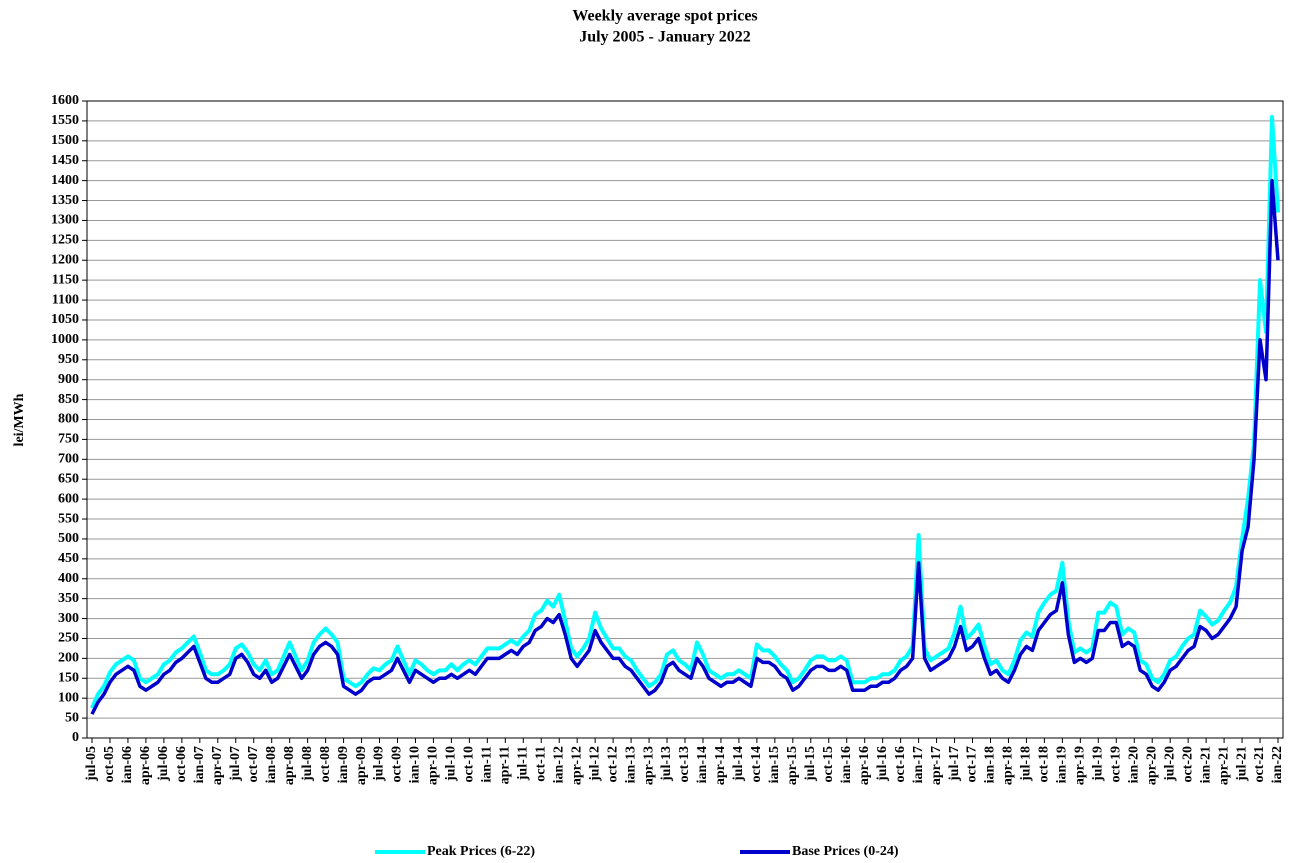 The image size is (1290, 863). Describe the element at coordinates (379, 764) in the screenshot. I see `x-tick-label: jul-09` at that location.